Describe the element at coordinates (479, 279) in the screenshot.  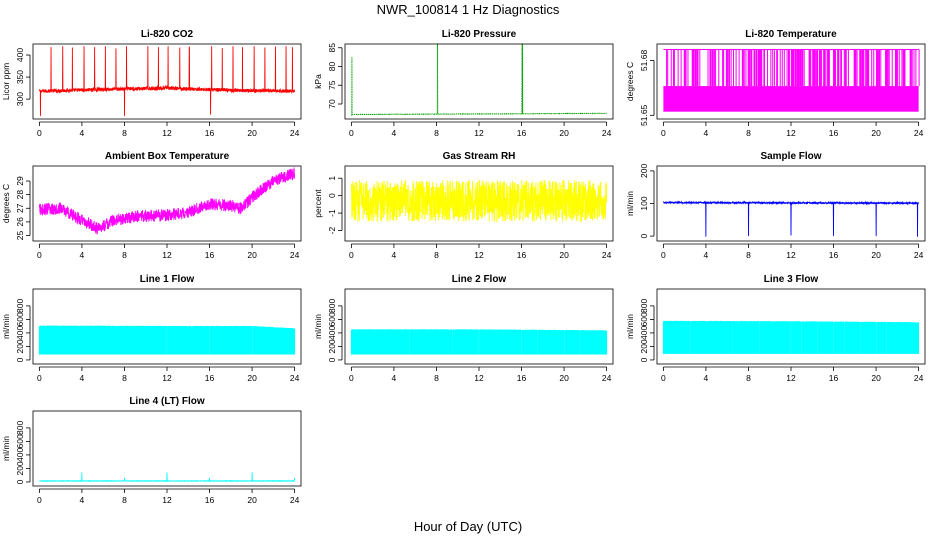
I see `panel-title: Line 2 Flow` at that location.